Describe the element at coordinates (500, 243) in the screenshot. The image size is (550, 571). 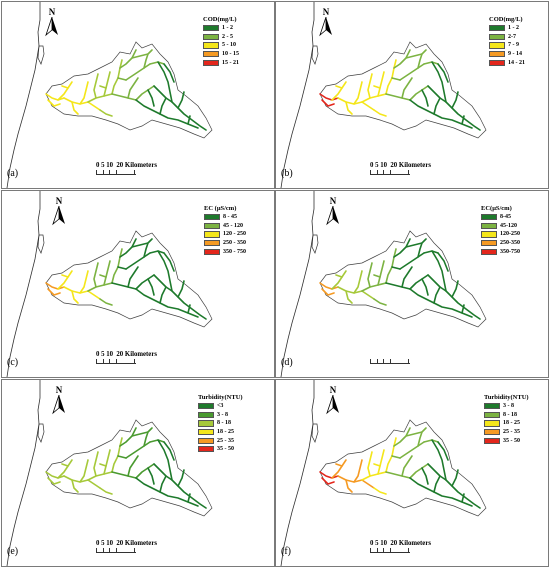
I see `legend-item: 250-350` at that location.